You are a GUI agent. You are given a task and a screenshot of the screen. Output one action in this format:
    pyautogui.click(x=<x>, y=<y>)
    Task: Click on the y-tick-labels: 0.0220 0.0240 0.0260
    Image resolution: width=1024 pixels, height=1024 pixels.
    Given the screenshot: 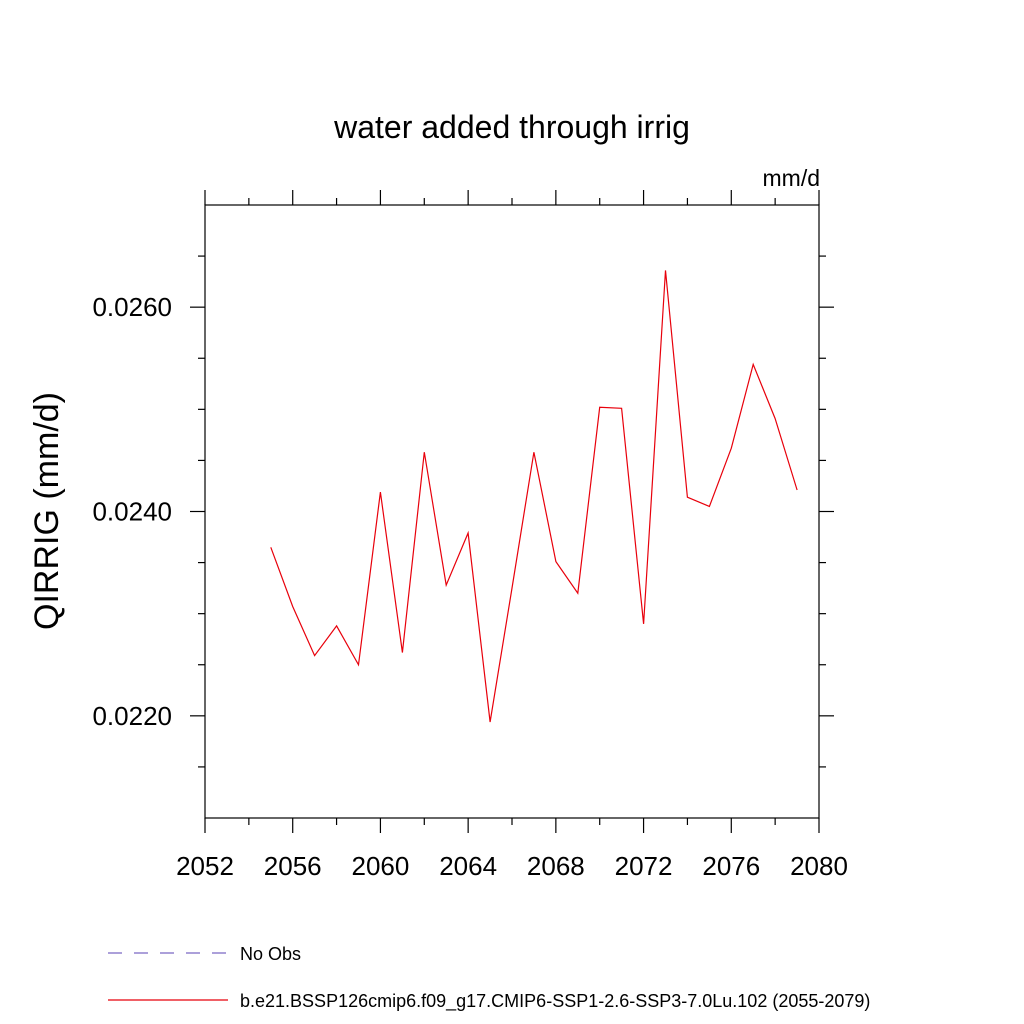 What is the action you would take?
    pyautogui.click(x=132, y=511)
    